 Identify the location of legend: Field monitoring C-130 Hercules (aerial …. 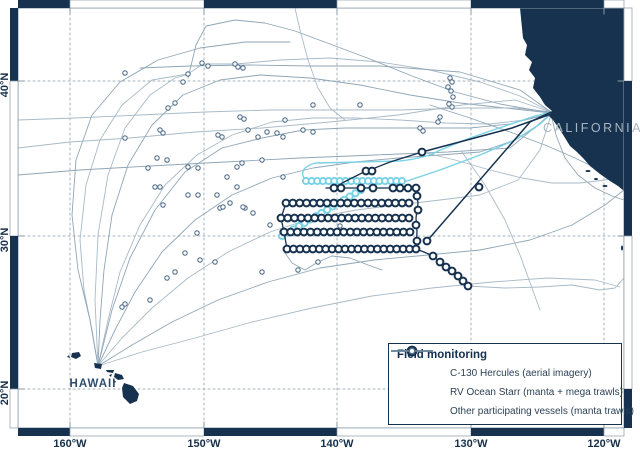
(511, 384).